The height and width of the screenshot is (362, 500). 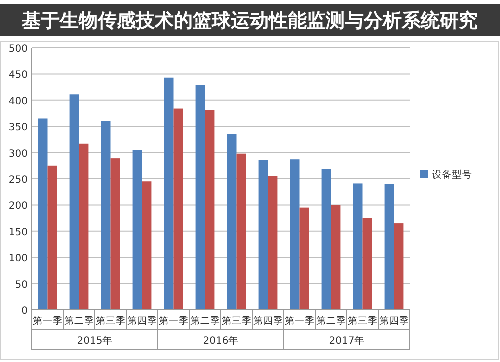 I want to click on y-tick-label: 350, so click(x=18, y=128).